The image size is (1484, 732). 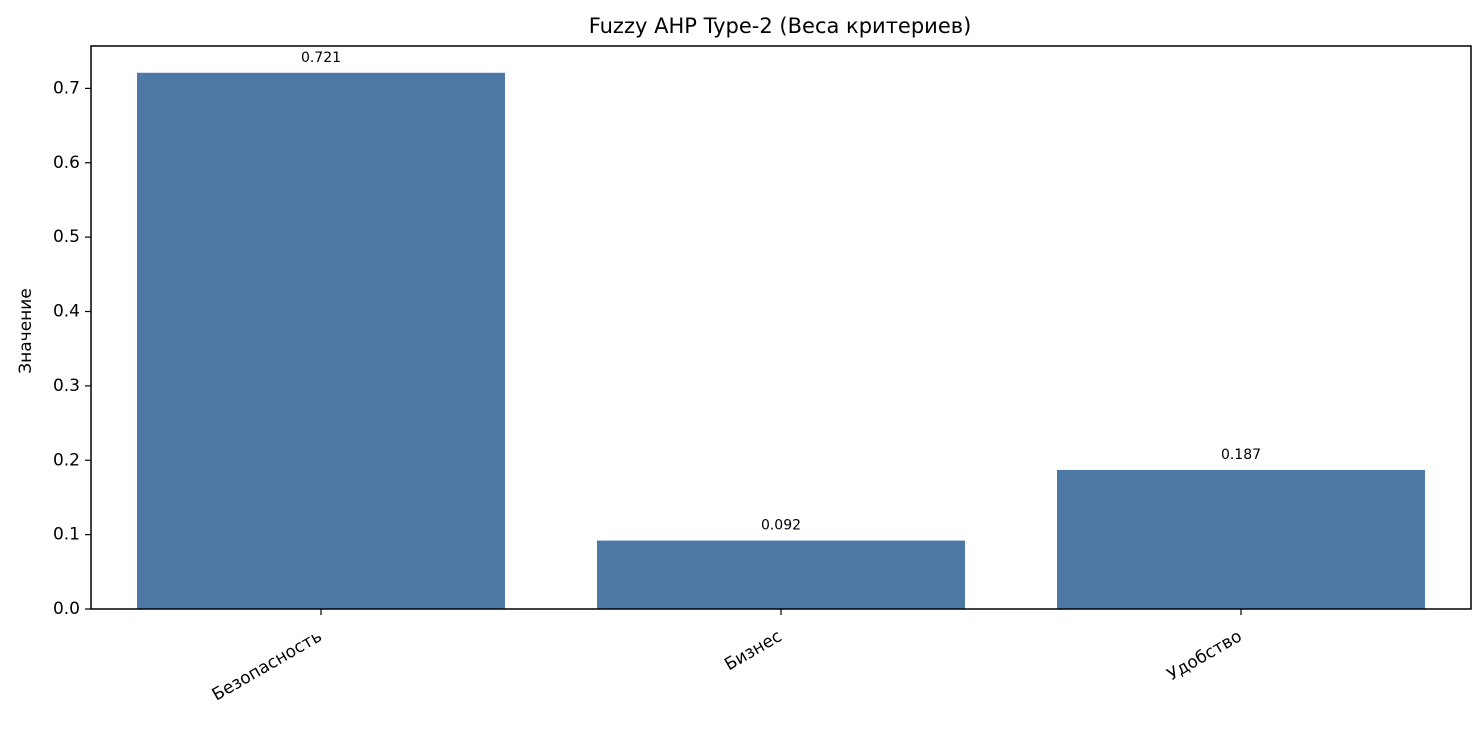 I want to click on y-tick-label: 0.3, so click(x=66, y=386).